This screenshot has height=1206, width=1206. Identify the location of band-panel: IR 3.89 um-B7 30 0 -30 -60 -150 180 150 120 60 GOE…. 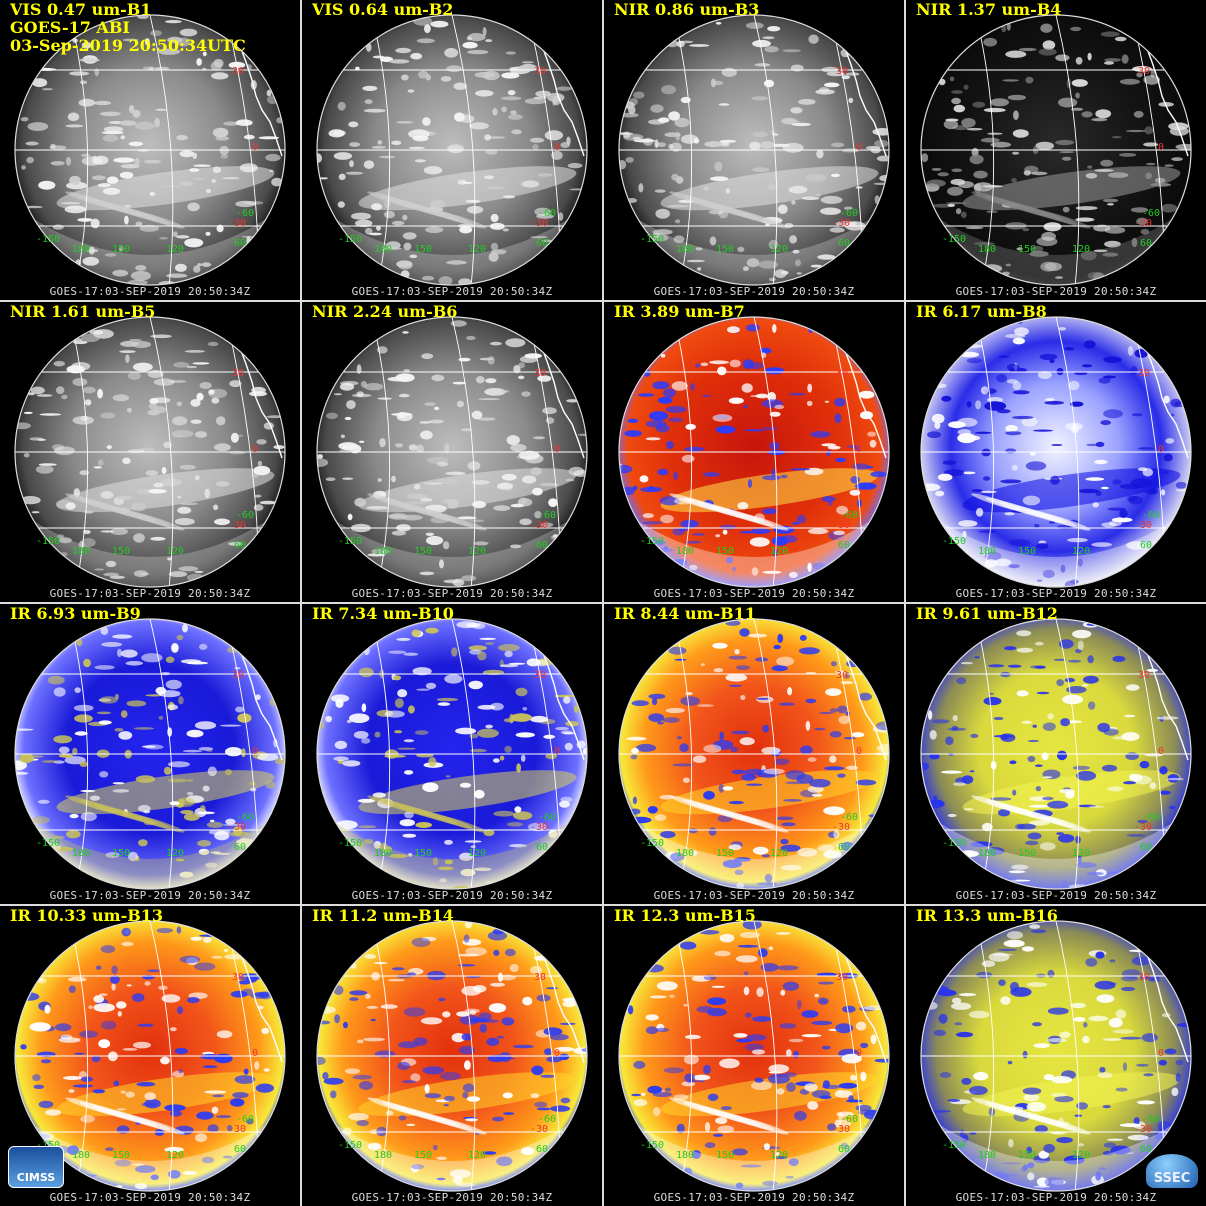
(754, 452).